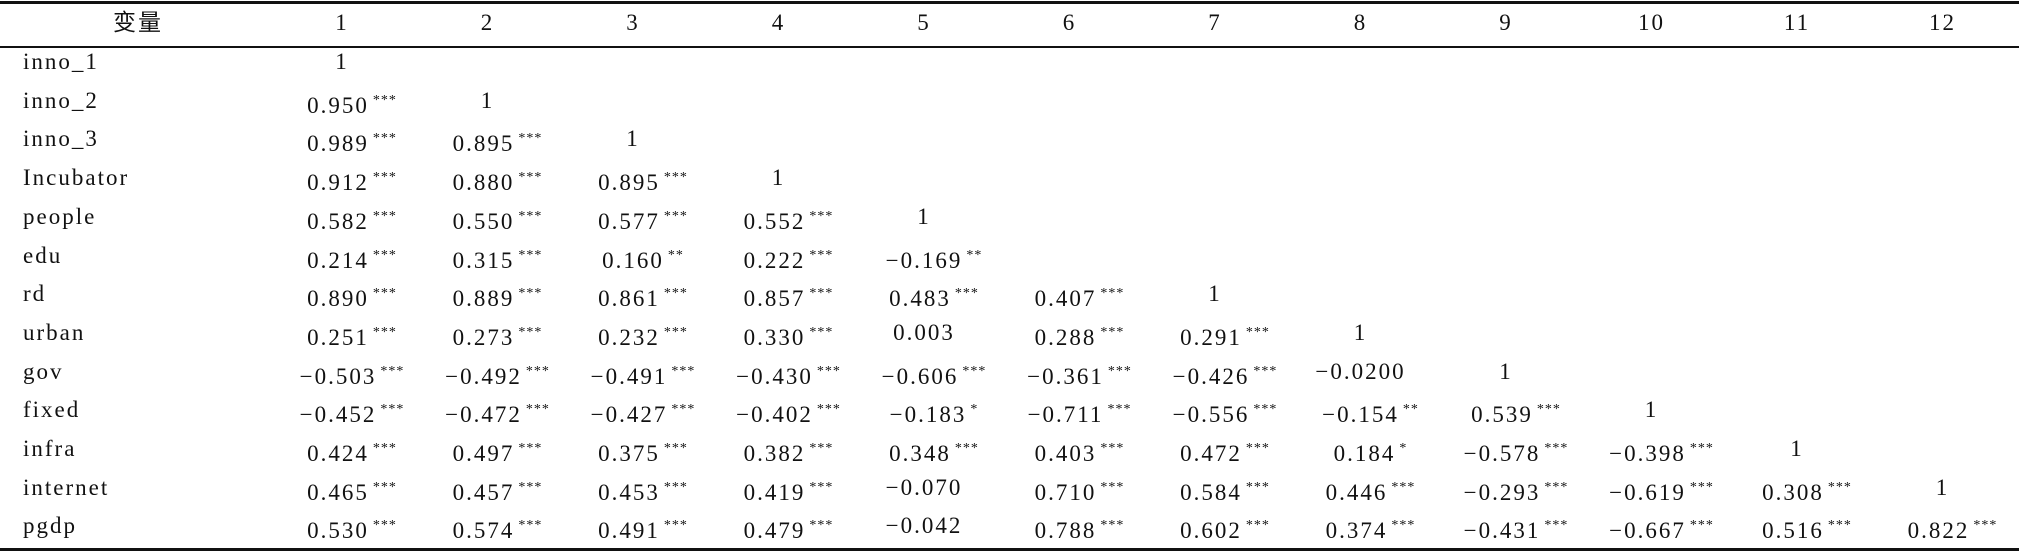 The width and height of the screenshot is (2019, 552). I want to click on cell-value: −0.578, so click(1502, 453).